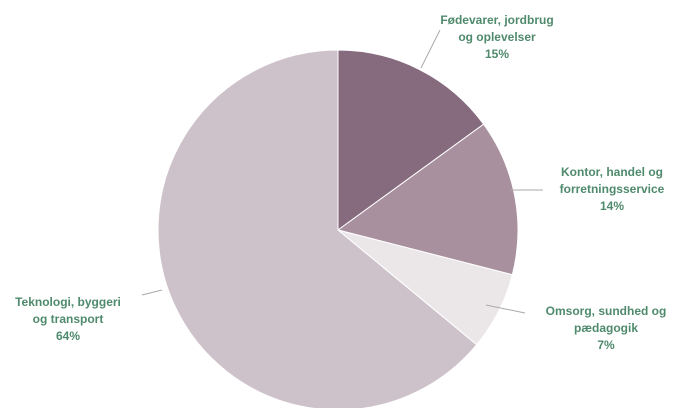 The height and width of the screenshot is (408, 685). I want to click on slice-label-3: Omsorg, sundhed og pædagogik 7%, so click(606, 328).